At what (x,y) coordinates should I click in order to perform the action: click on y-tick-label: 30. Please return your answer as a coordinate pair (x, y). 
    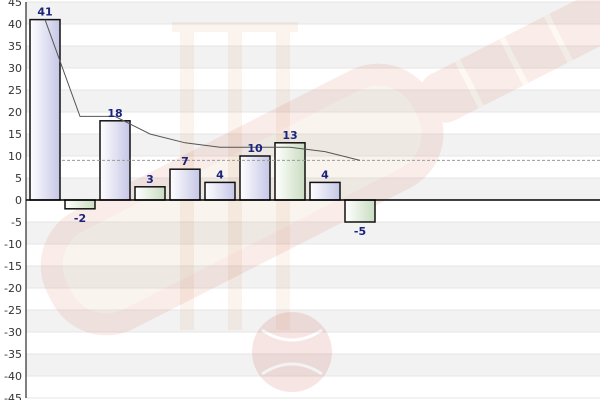
    Looking at the image, I should click on (15, 68).